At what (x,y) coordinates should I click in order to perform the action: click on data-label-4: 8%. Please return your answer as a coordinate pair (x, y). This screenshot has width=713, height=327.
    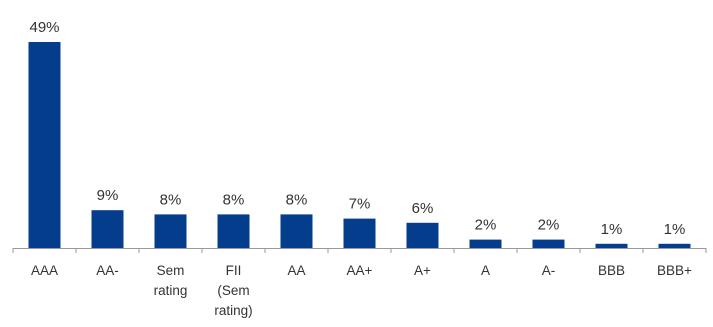
    Looking at the image, I should click on (297, 199).